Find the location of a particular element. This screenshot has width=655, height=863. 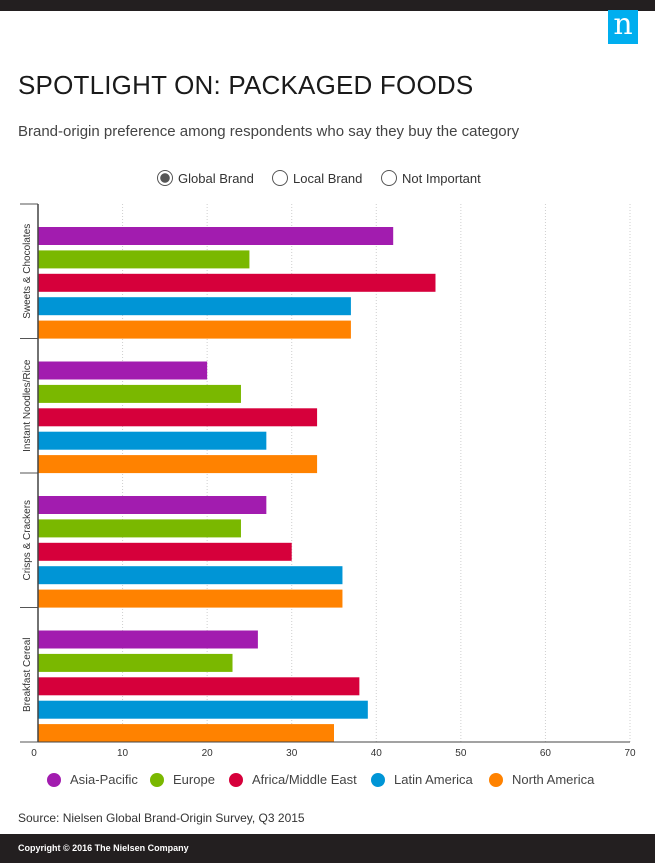

radio-global-brand: Global Brand is located at coordinates (205, 178).